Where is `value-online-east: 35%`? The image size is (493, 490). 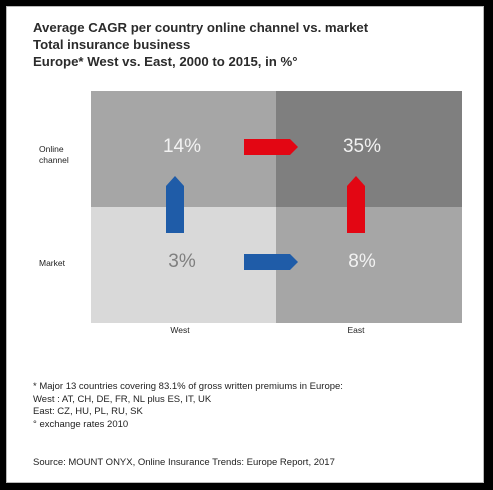
value-online-east: 35% is located at coordinates (362, 146).